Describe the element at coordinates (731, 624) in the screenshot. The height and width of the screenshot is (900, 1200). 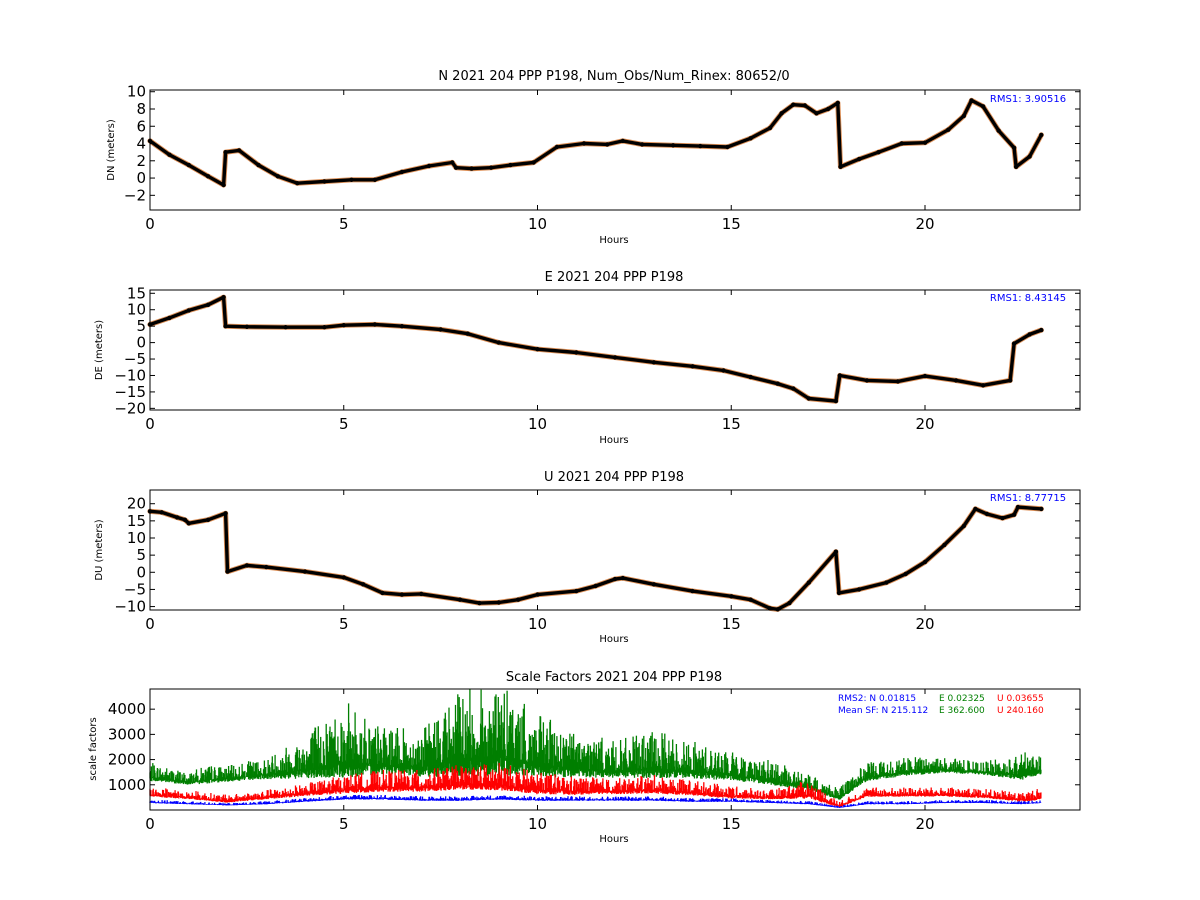
I see `panel-u-xtick-label: 15` at that location.